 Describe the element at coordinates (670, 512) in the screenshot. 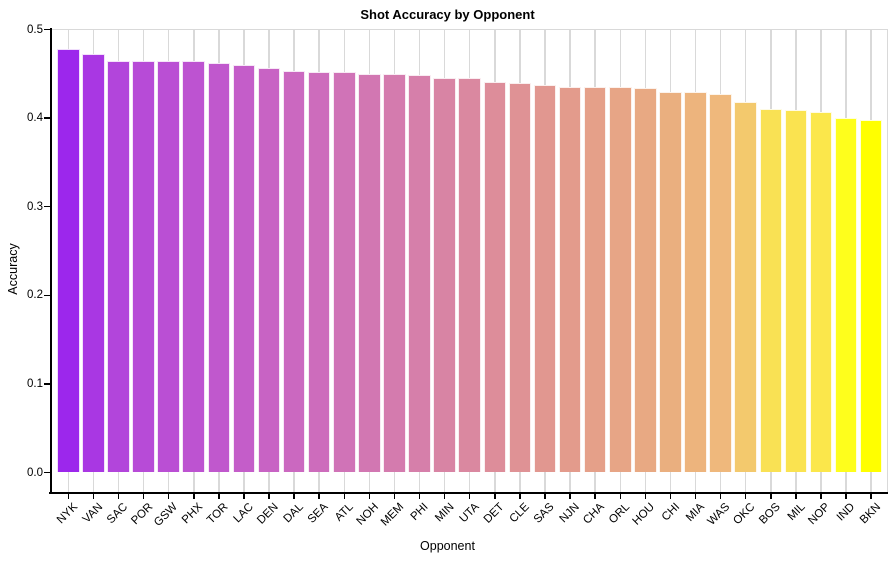

I see `x-tick-label-CHI: CHI` at that location.